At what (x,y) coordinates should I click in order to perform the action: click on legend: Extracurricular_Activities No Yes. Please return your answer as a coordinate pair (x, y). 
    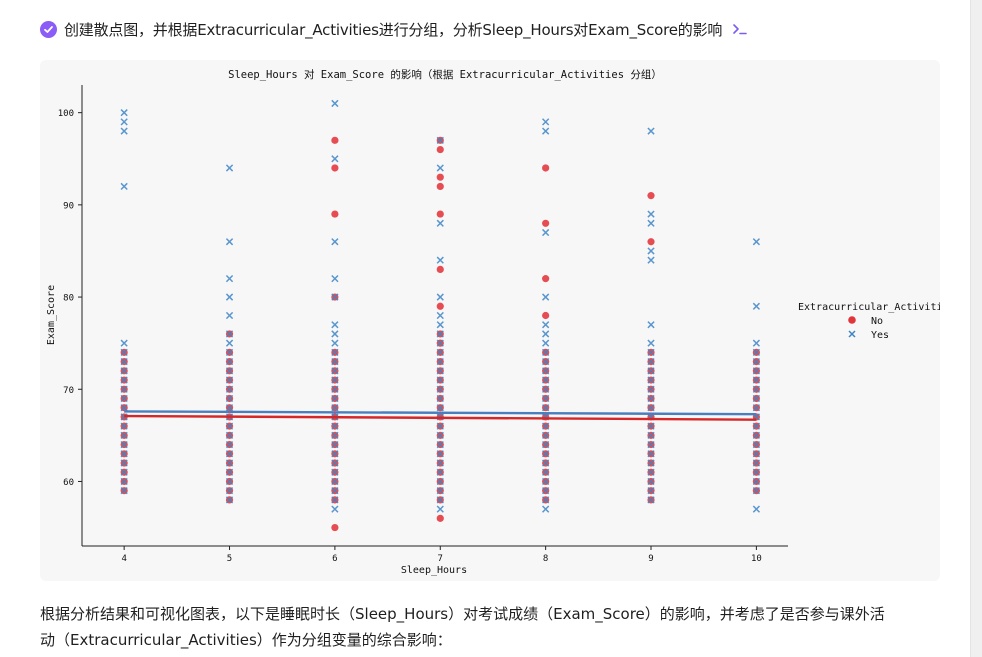
    Looking at the image, I should click on (869, 321).